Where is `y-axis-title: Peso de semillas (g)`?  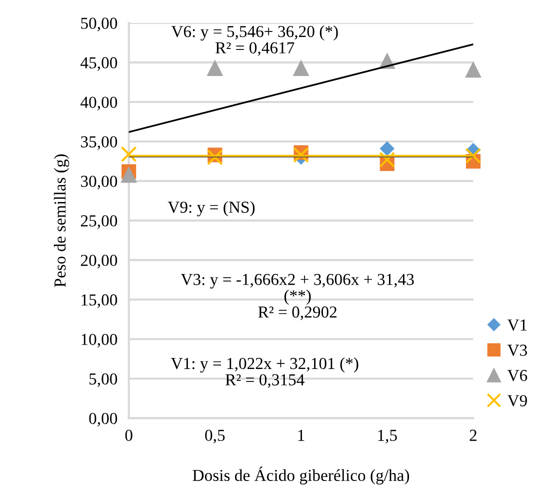 y-axis-title: Peso de semillas (g) is located at coordinates (62, 220).